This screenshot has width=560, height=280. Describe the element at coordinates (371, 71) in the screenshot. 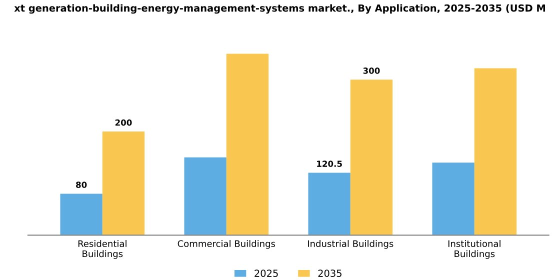

I see `data-label: 300` at that location.